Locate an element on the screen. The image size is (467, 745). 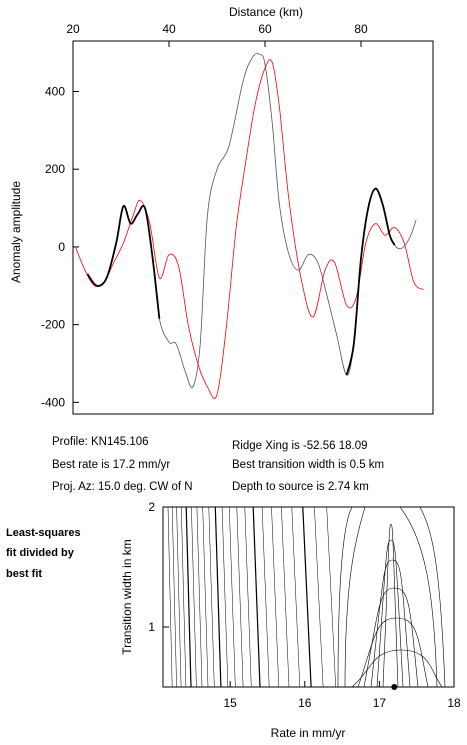
x-tick-label: 60 is located at coordinates (265, 29).